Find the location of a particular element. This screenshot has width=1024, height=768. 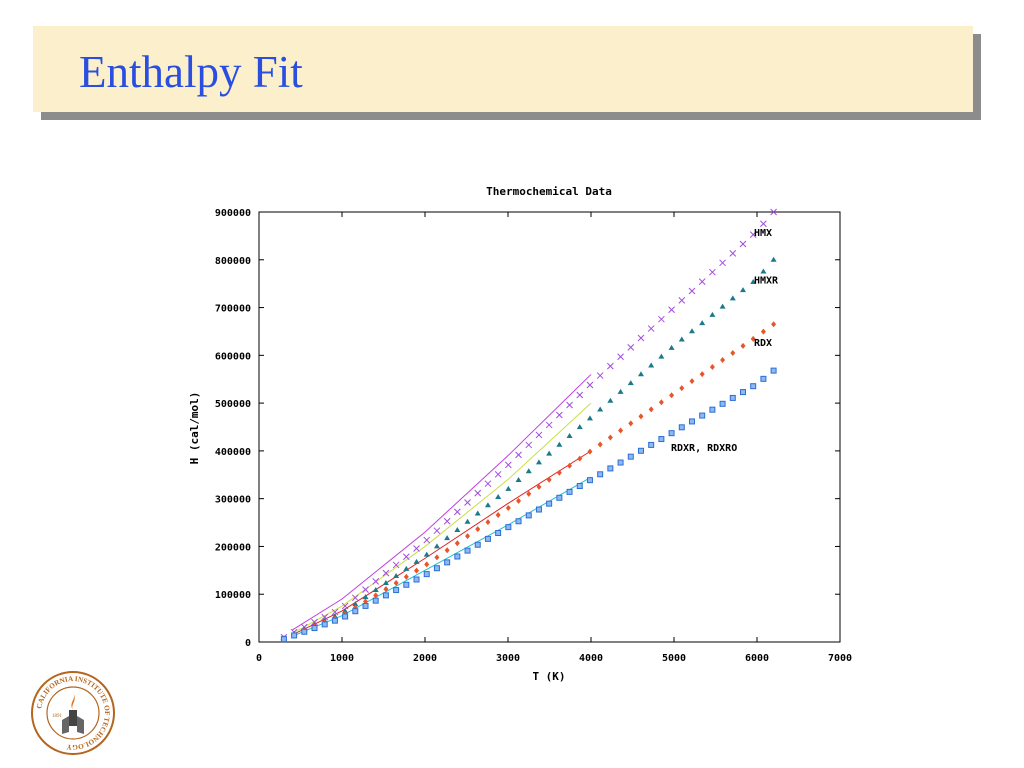

x-tick-label: 6000 is located at coordinates (757, 658).